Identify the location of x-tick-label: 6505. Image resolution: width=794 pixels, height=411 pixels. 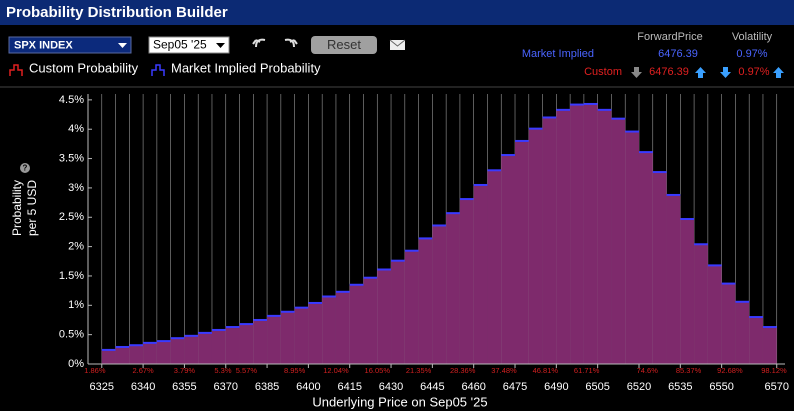
(597, 387).